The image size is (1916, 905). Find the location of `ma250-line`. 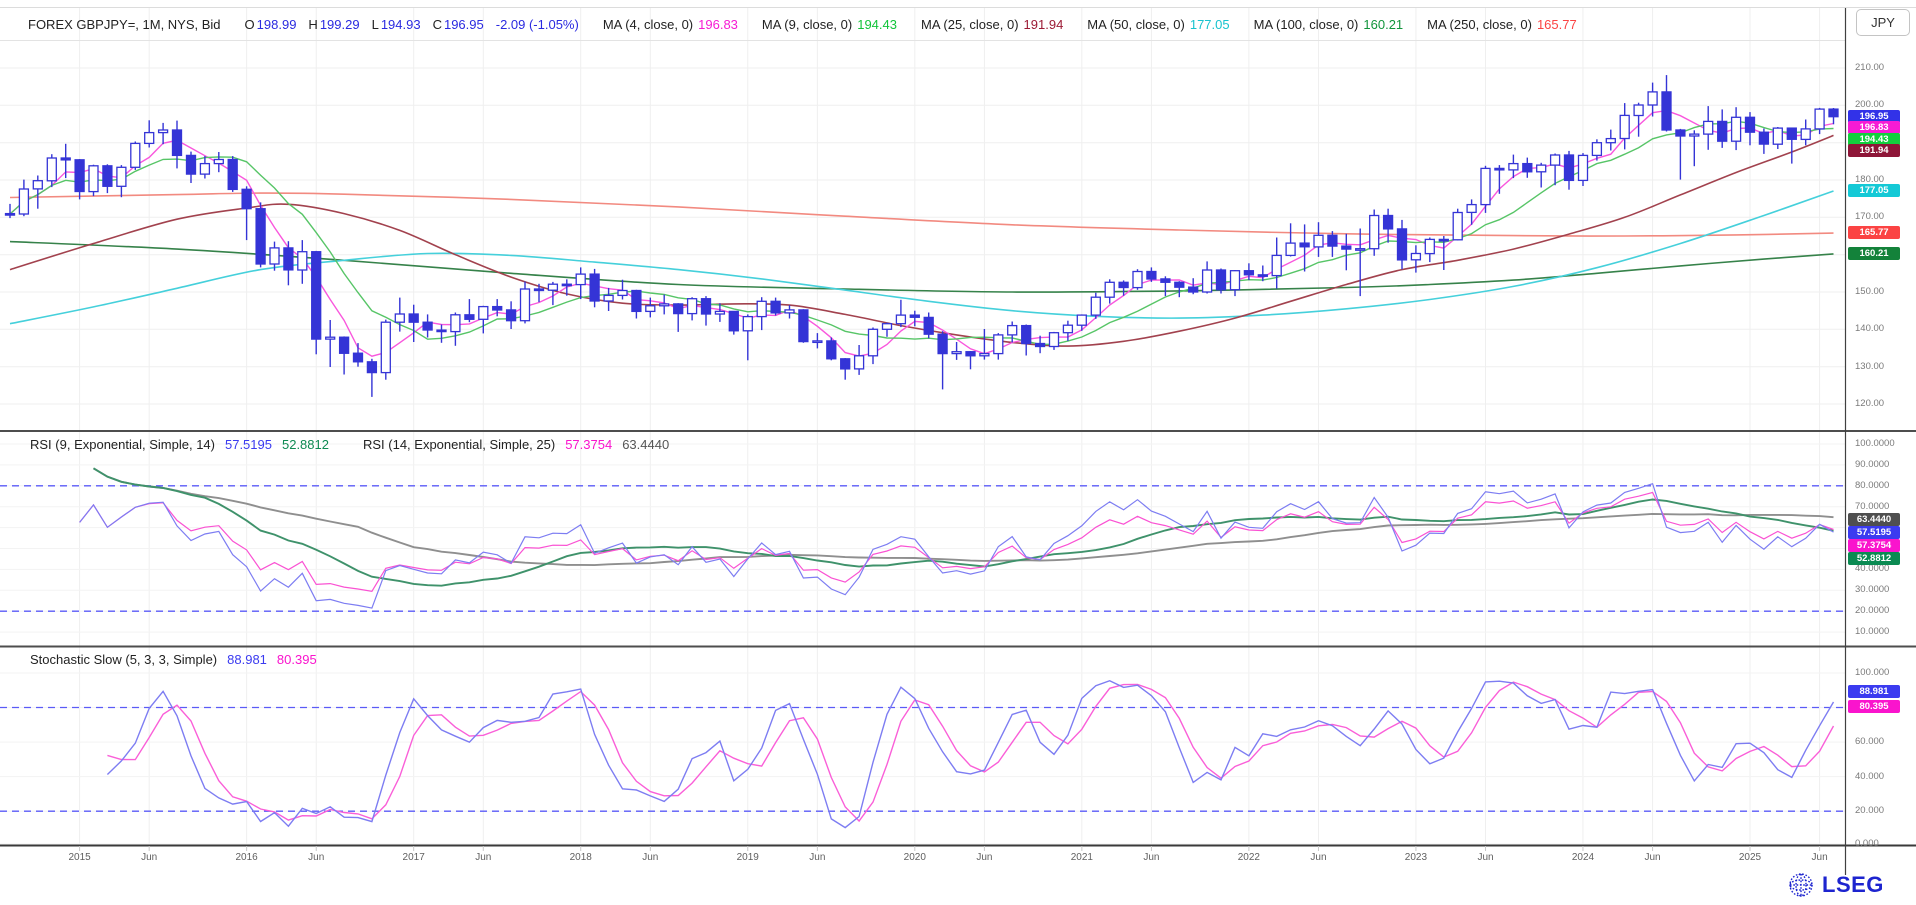

ma250-line is located at coordinates (921, 214).